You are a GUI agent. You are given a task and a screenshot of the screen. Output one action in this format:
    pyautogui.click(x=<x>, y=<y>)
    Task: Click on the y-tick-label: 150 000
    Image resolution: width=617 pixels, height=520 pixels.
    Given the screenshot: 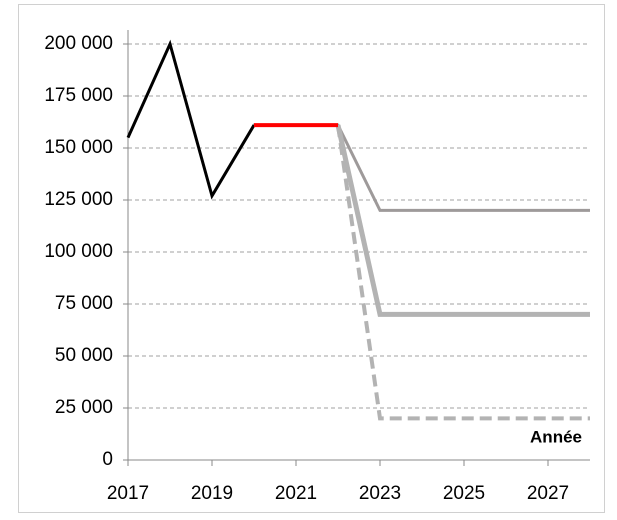 What is the action you would take?
    pyautogui.click(x=78, y=147)
    